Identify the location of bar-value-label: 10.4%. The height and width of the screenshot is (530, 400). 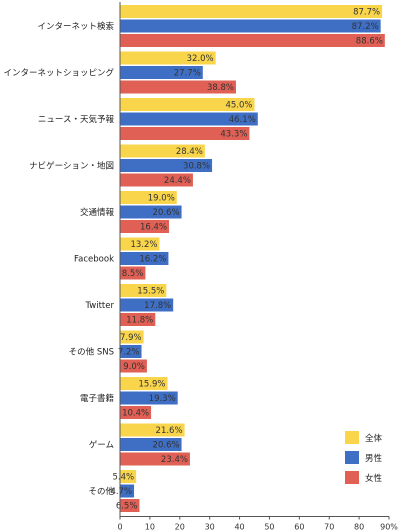
(135, 414).